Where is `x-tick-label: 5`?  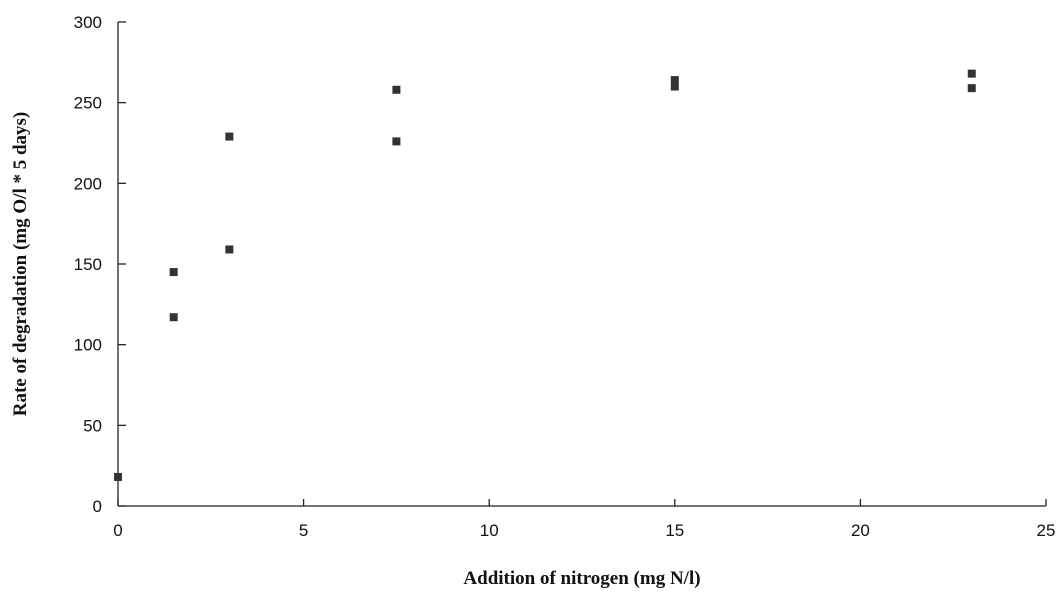 x-tick-label: 5 is located at coordinates (303, 530).